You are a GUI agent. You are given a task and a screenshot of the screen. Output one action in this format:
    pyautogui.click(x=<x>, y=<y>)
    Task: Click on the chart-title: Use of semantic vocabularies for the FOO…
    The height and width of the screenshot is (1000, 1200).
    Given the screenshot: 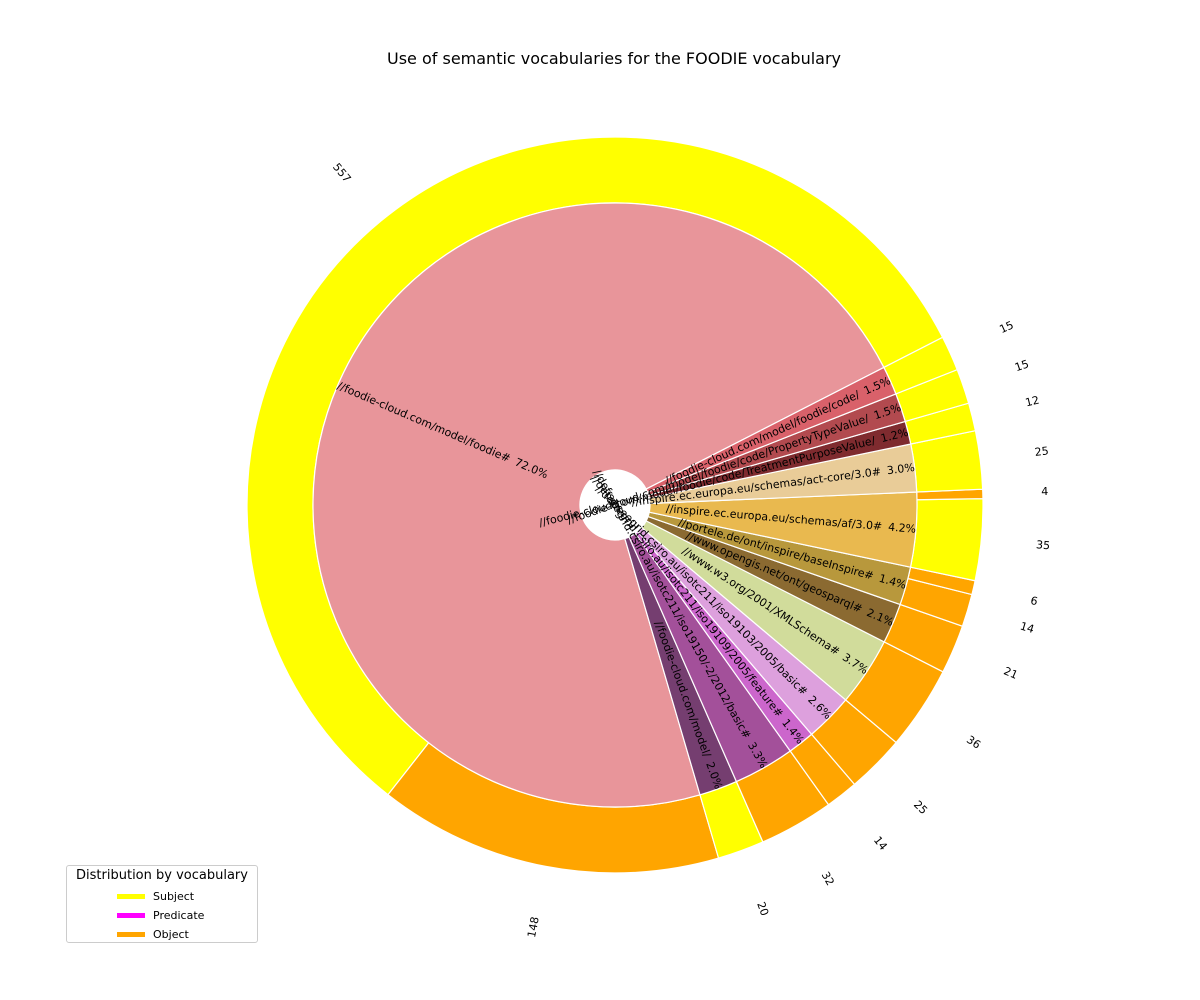 What is the action you would take?
    pyautogui.click(x=614, y=58)
    